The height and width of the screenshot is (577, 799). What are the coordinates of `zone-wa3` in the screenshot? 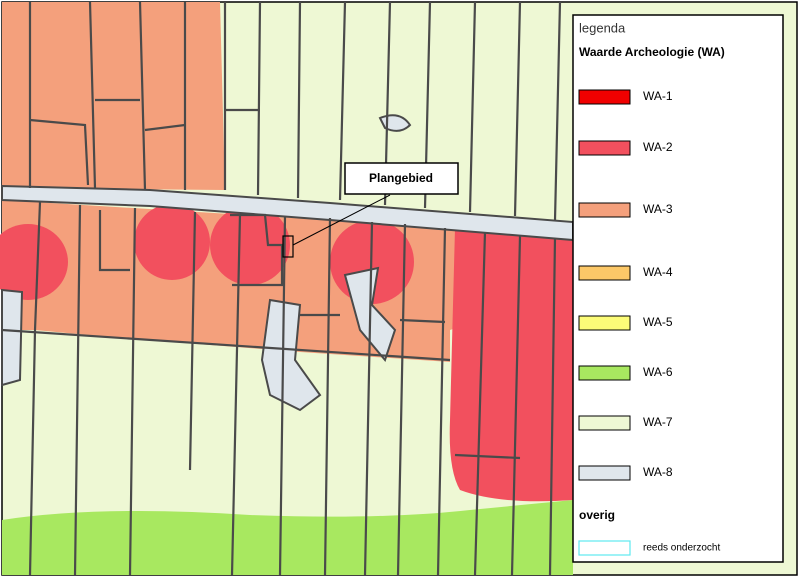 It's located at (113, 96).